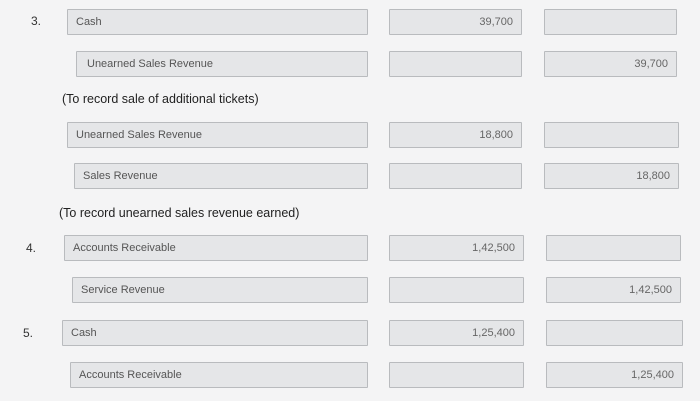 This screenshot has width=700, height=401. I want to click on account-field: Sales Revenue, so click(221, 176).